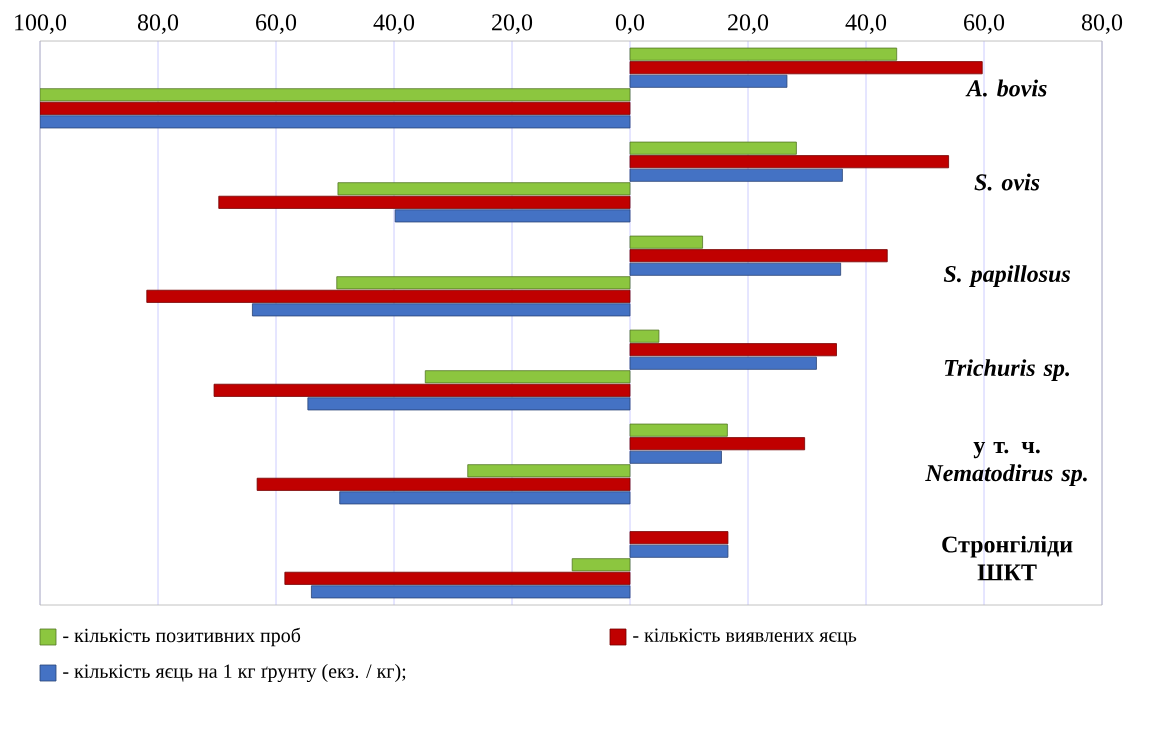  I want to click on y-tick-label: у т. ч. Nematodirus sp., so click(1006, 464).